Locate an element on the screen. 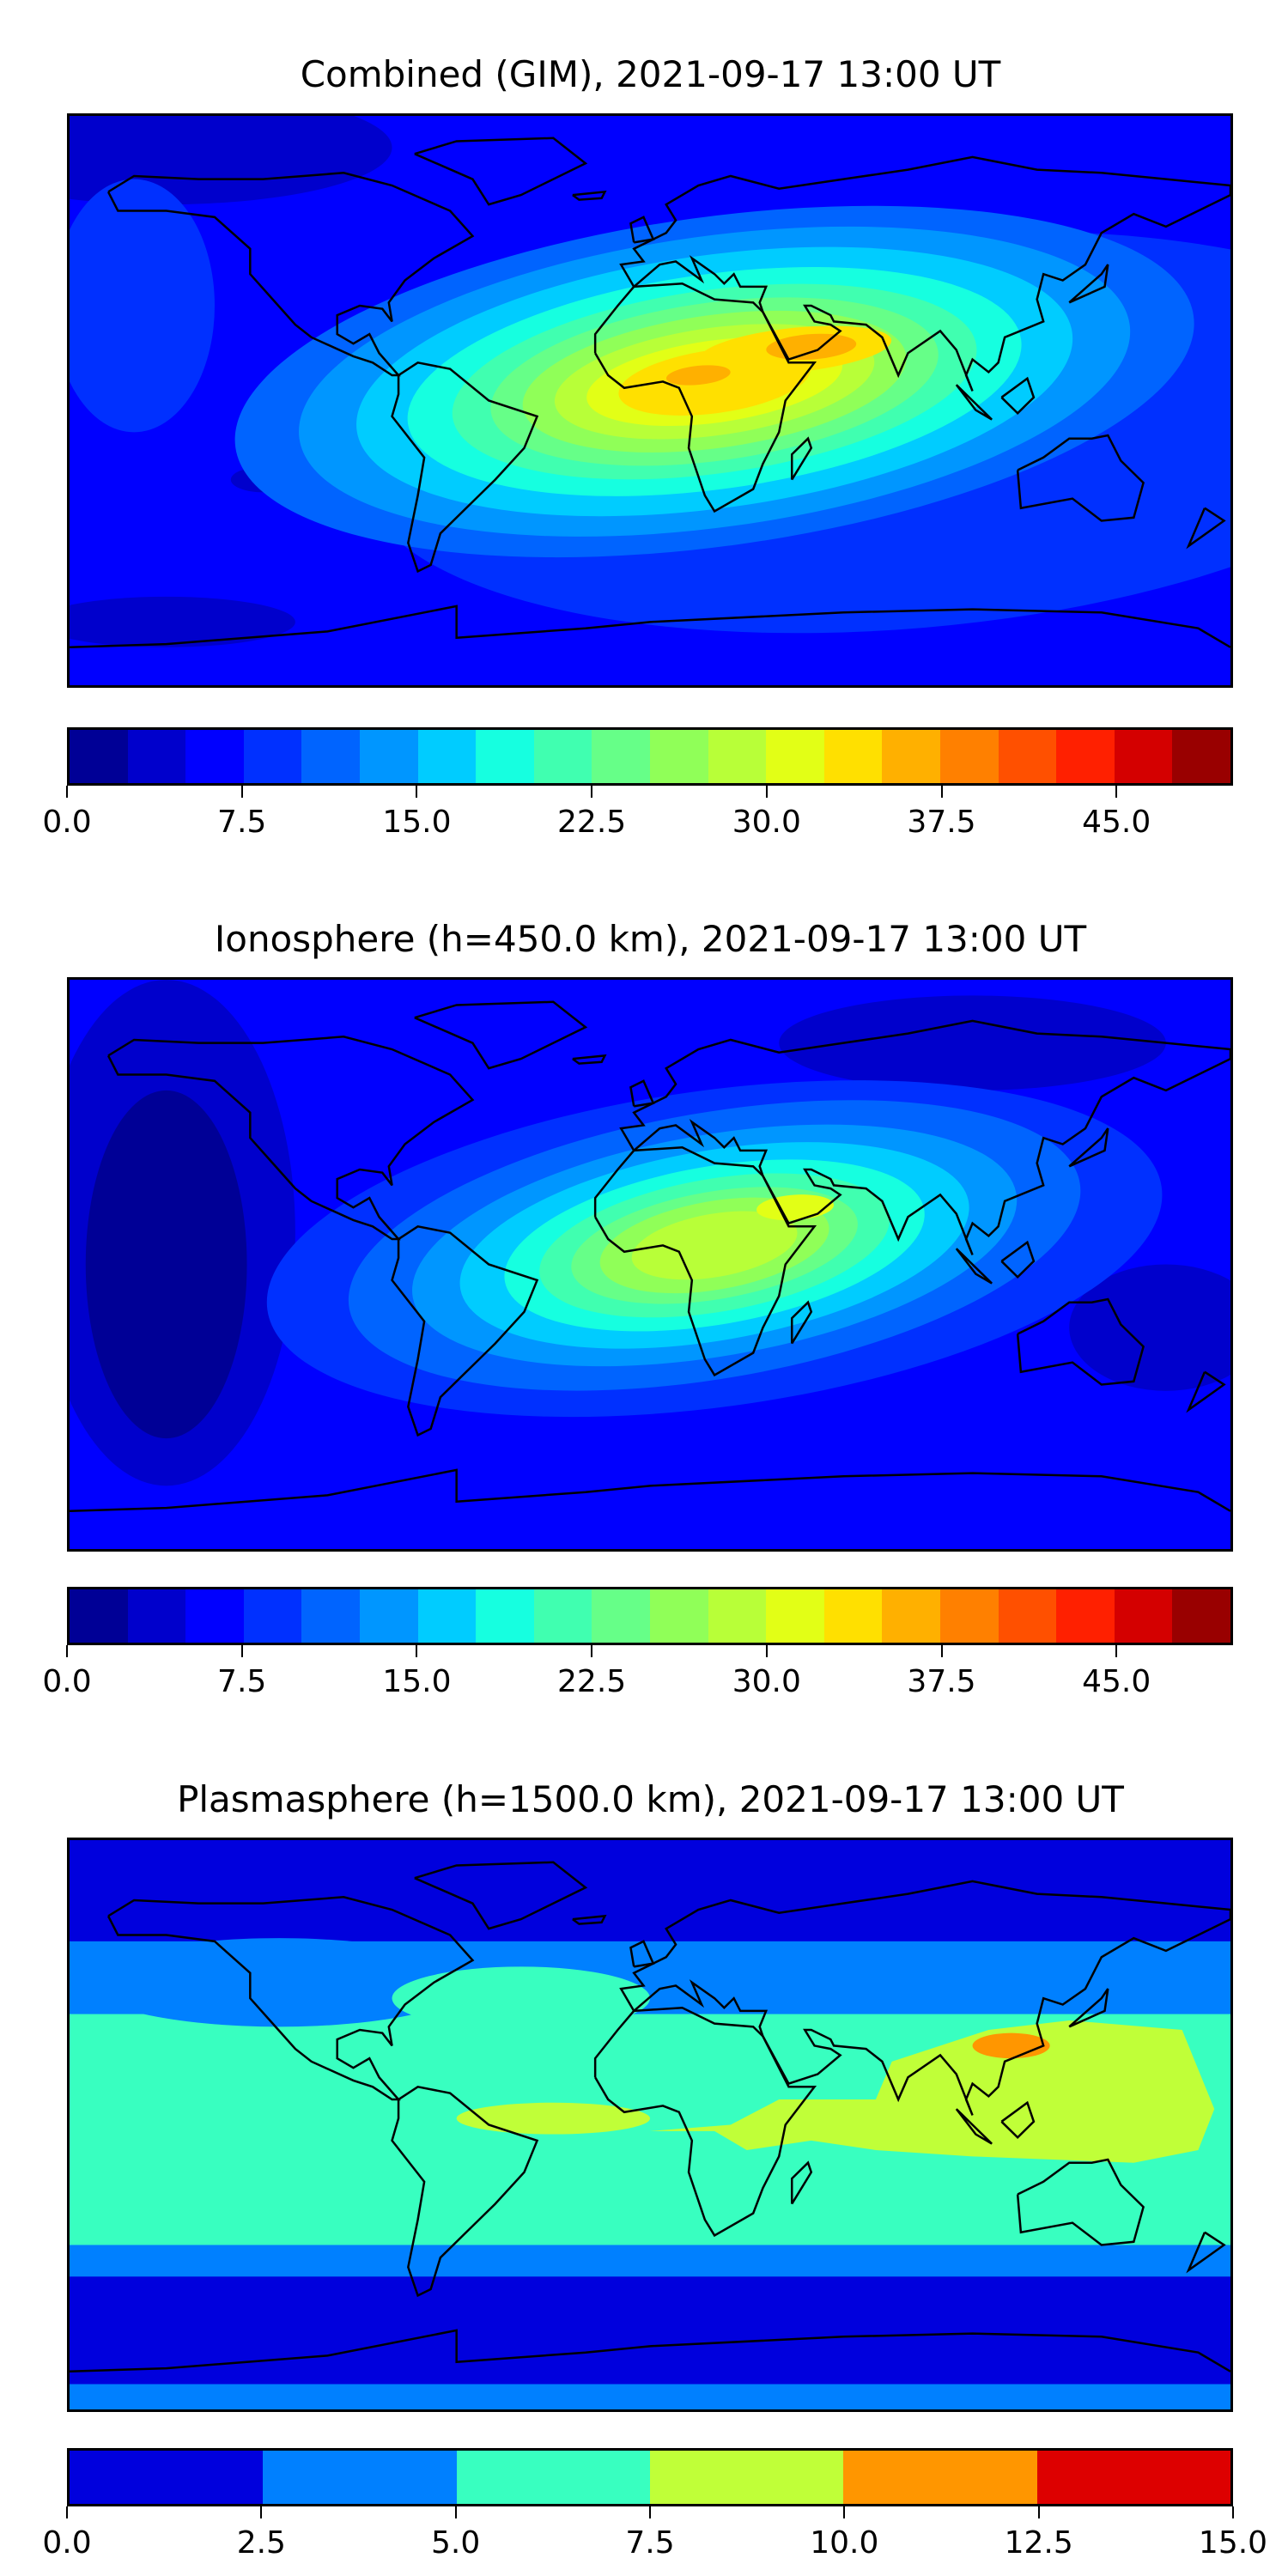 Image resolution: width=1288 pixels, height=2576 pixels. colorbar-tick-label: 0.0 is located at coordinates (67, 2543).